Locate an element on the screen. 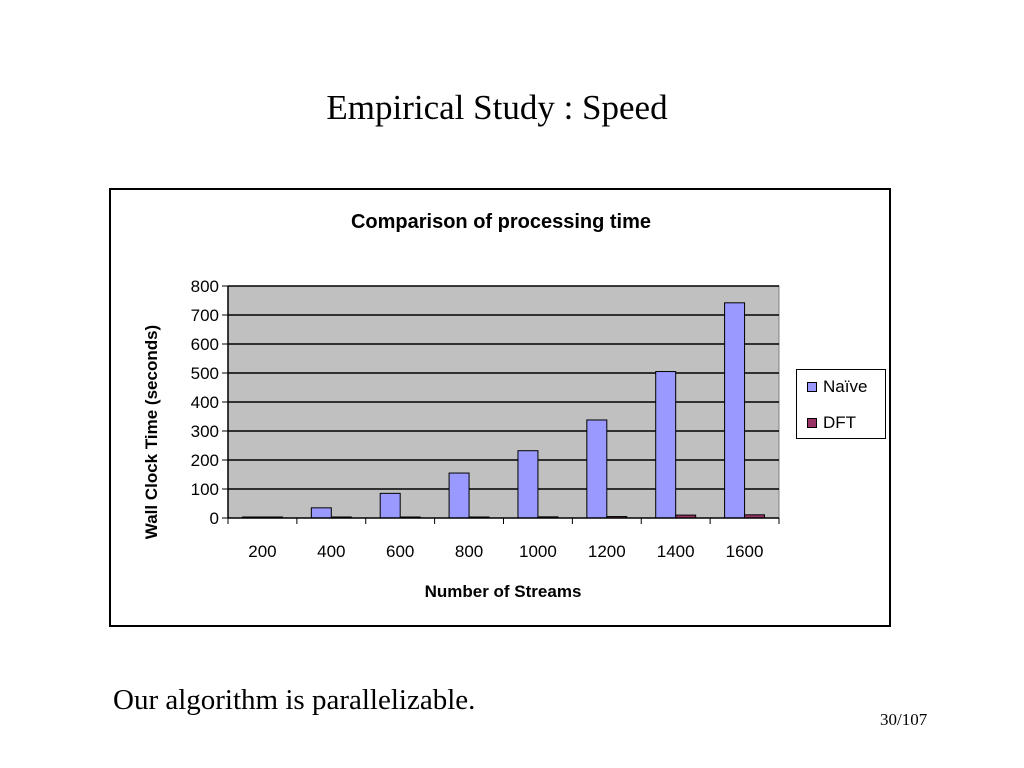 This screenshot has height=768, width=1024. x-tick-label-1400: 1400 is located at coordinates (676, 551).